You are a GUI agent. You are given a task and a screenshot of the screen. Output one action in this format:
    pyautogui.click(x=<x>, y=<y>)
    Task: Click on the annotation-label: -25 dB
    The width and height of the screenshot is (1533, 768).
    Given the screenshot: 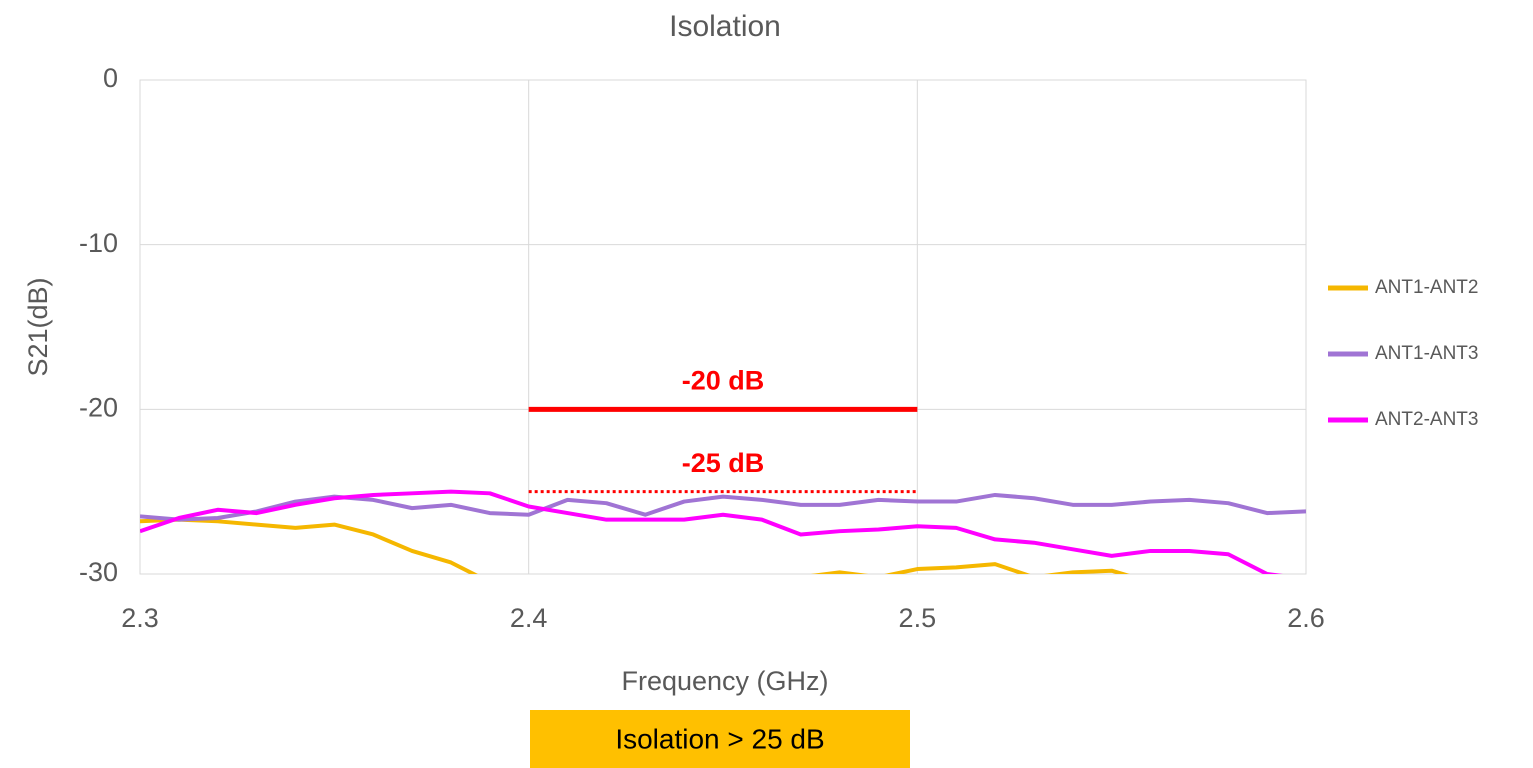 What is the action you would take?
    pyautogui.click(x=723, y=463)
    